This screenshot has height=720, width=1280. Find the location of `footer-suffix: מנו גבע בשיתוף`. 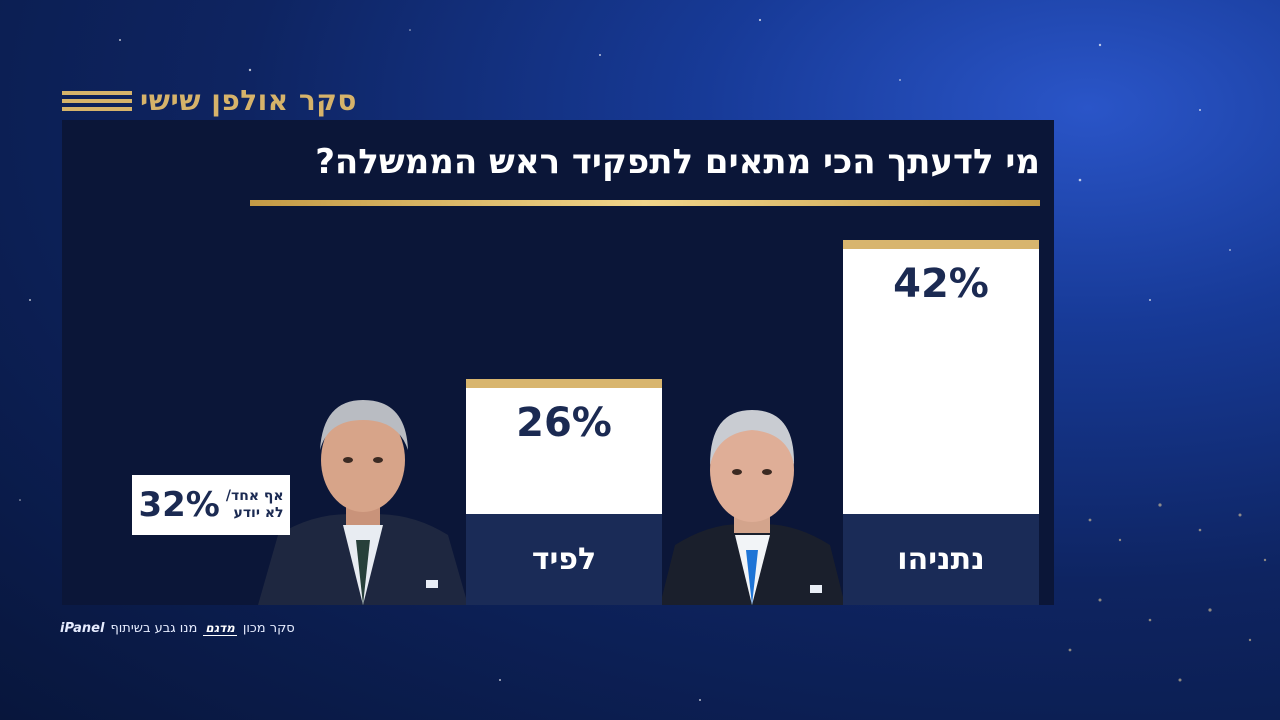

footer-suffix: מנו גבע בשיתוף is located at coordinates (154, 628).